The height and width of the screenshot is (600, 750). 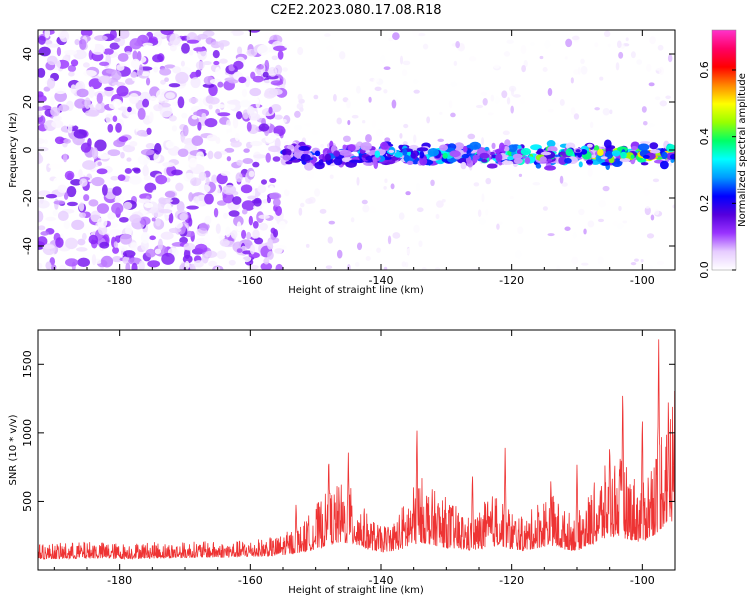 What do you see at coordinates (119, 580) in the screenshot?
I see `x-tick-label: -180` at bounding box center [119, 580].